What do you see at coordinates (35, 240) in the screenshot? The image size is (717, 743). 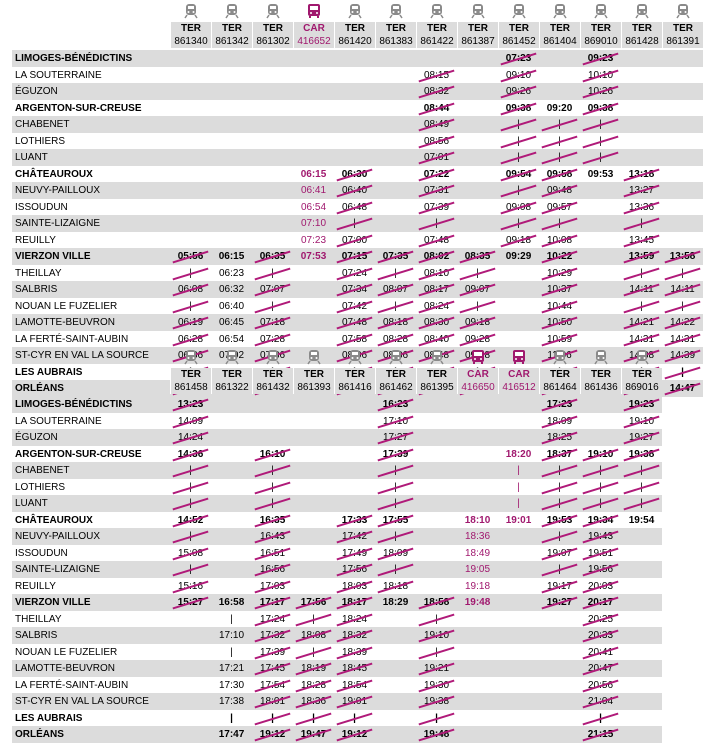 I see `station-name: REUILLY` at bounding box center [35, 240].